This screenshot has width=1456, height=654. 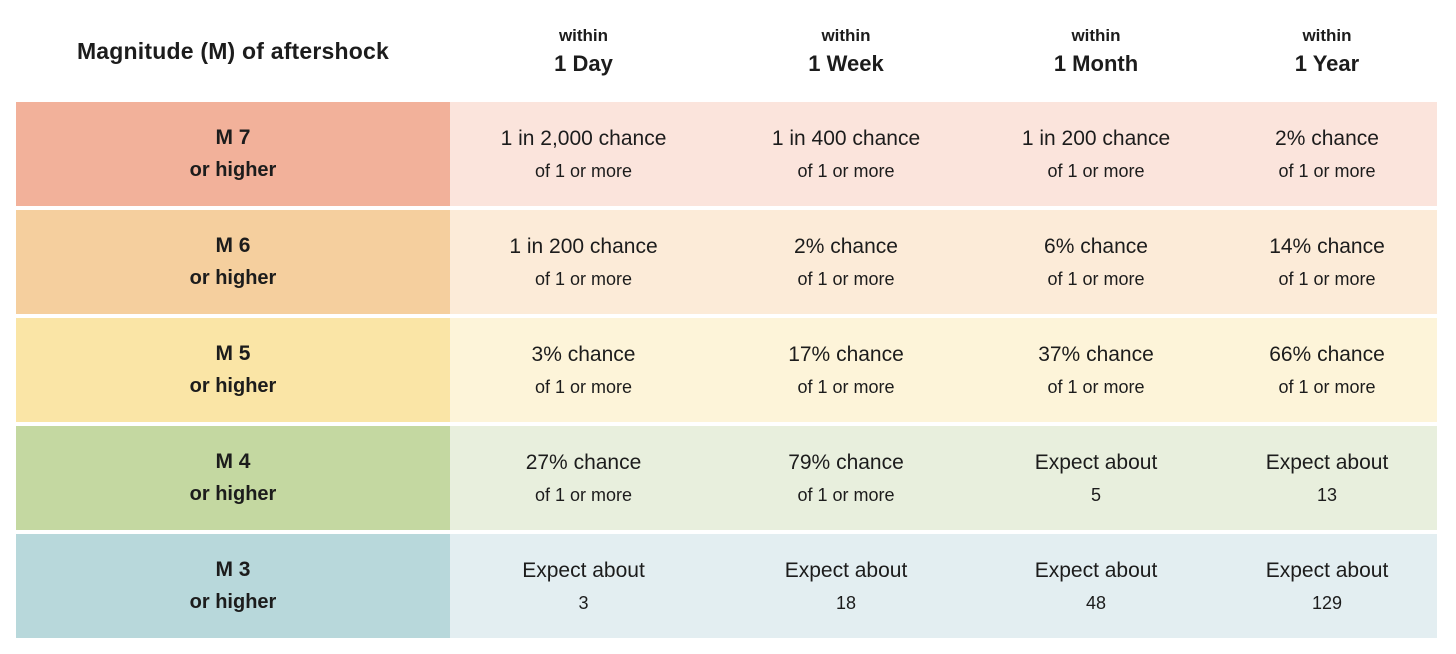 What do you see at coordinates (583, 478) in the screenshot?
I see `cell-m4-1-day: 27% chance of 1 or more` at bounding box center [583, 478].